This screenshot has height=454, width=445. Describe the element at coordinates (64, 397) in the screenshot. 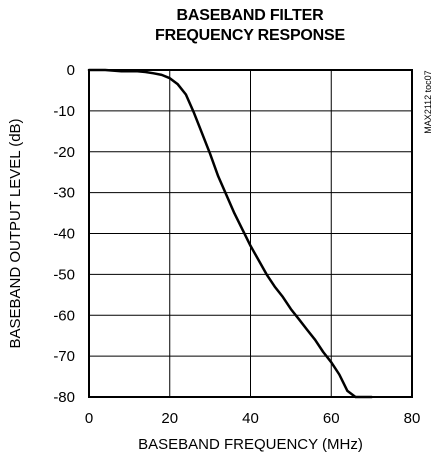

I see `y-tick-label: -80` at that location.